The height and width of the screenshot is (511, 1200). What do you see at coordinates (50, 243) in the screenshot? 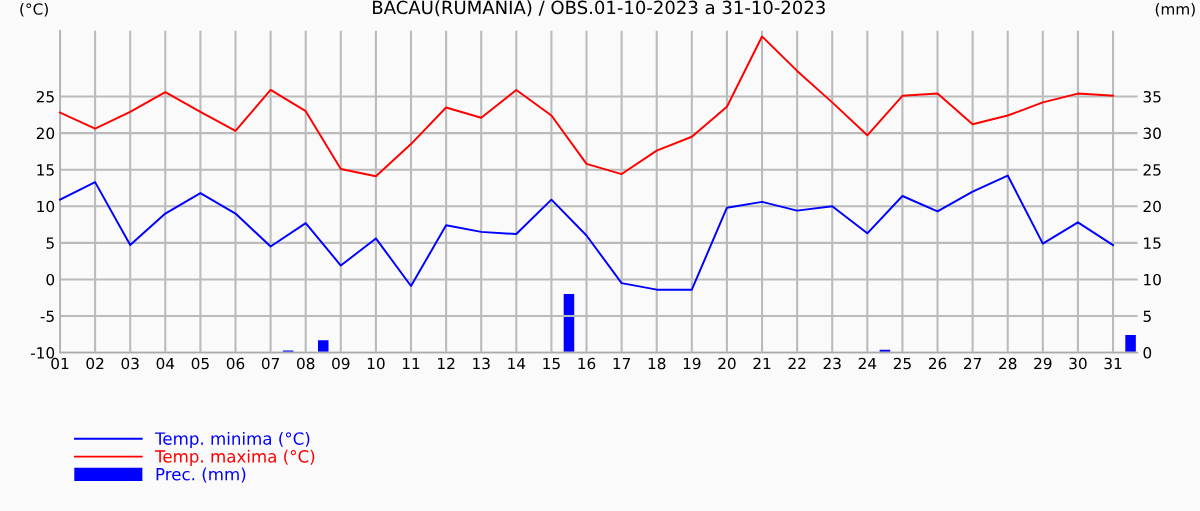
I see `y-tick-label: 5` at bounding box center [50, 243].